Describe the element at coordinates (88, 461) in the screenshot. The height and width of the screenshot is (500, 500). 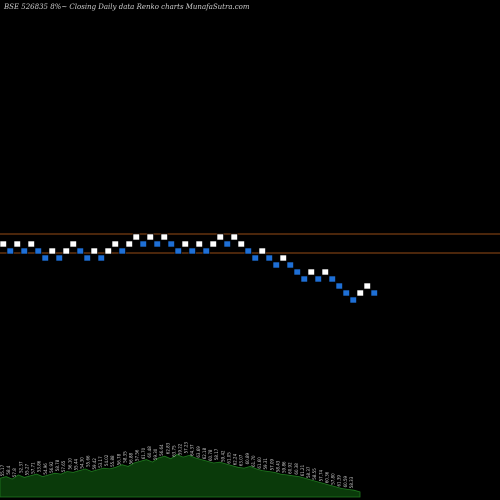
I see `volume-label: 55.66` at that location.